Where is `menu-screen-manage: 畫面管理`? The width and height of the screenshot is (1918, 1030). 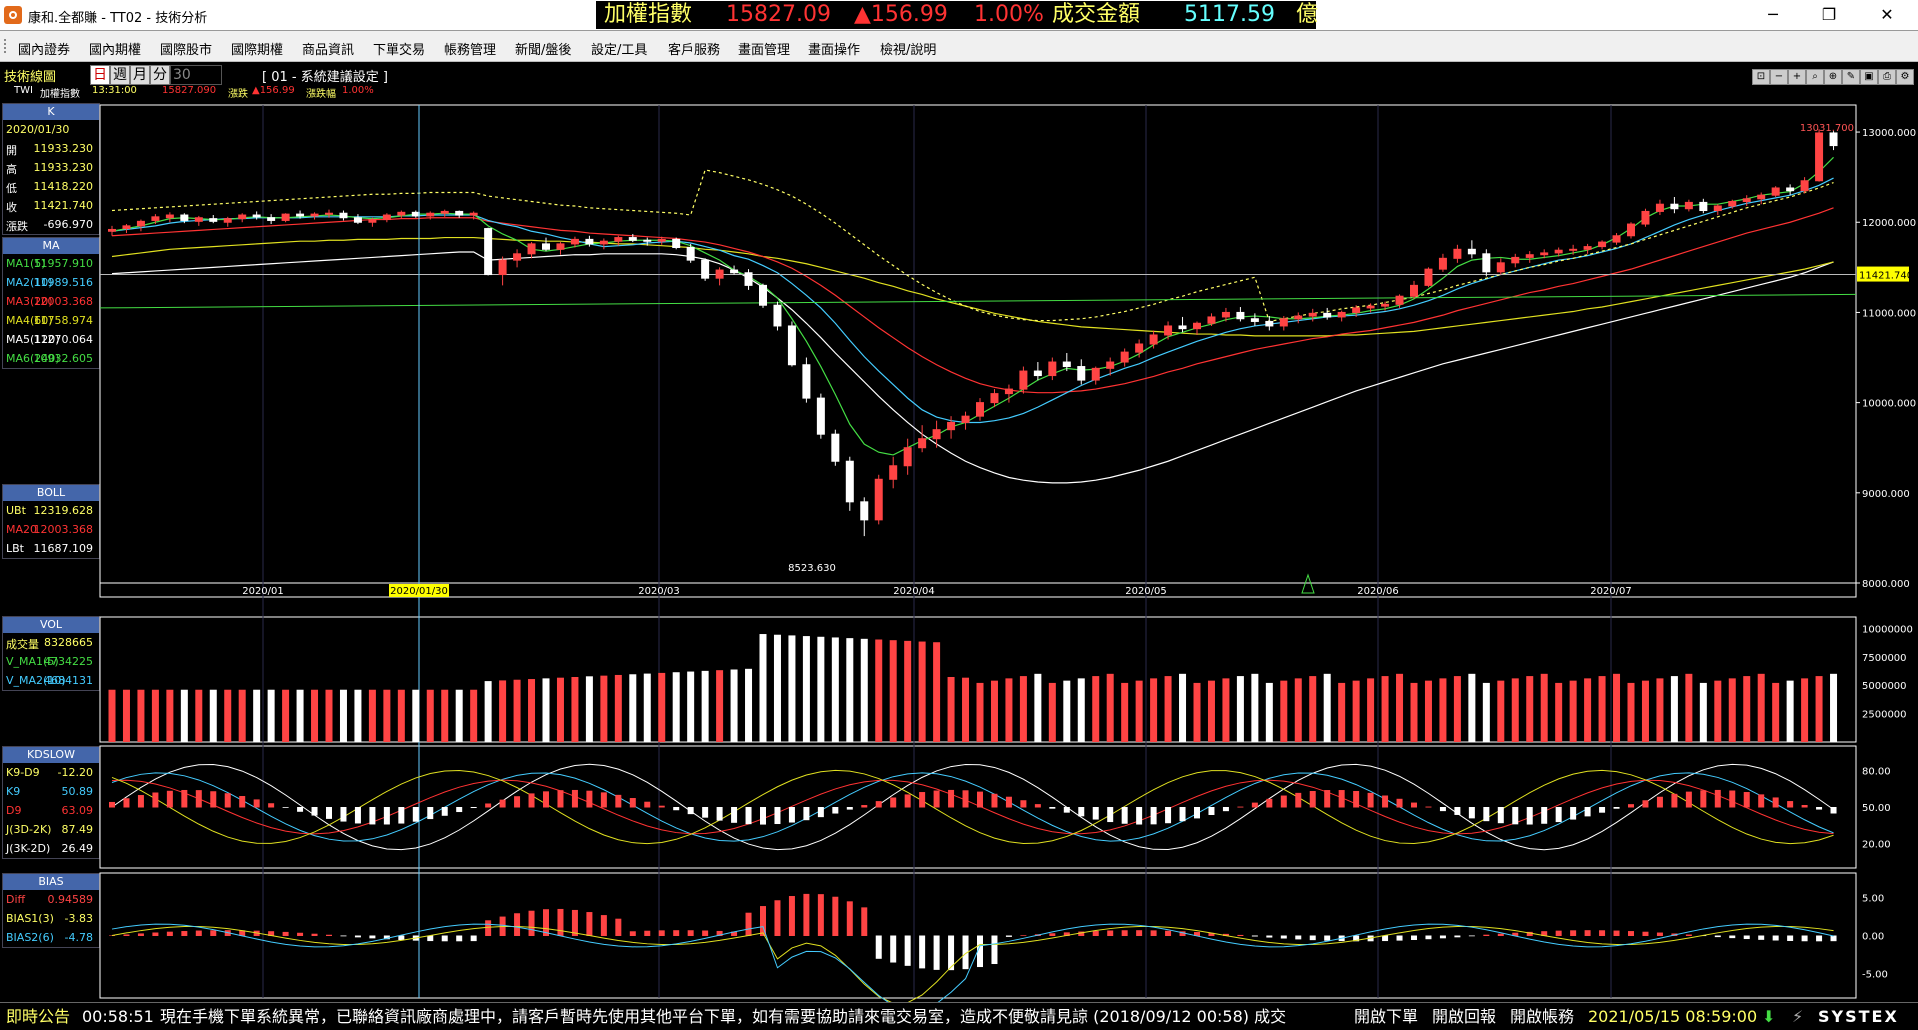
menu-screen-manage: 畫面管理 is located at coordinates (764, 50).